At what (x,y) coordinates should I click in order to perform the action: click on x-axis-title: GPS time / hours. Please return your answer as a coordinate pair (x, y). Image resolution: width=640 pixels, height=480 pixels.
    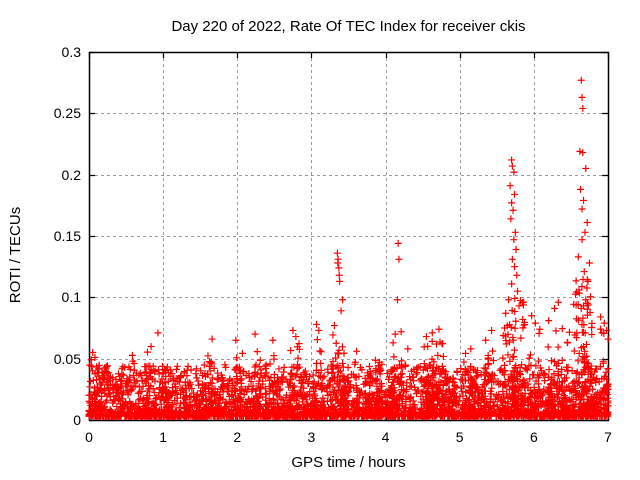
    Looking at the image, I should click on (348, 462).